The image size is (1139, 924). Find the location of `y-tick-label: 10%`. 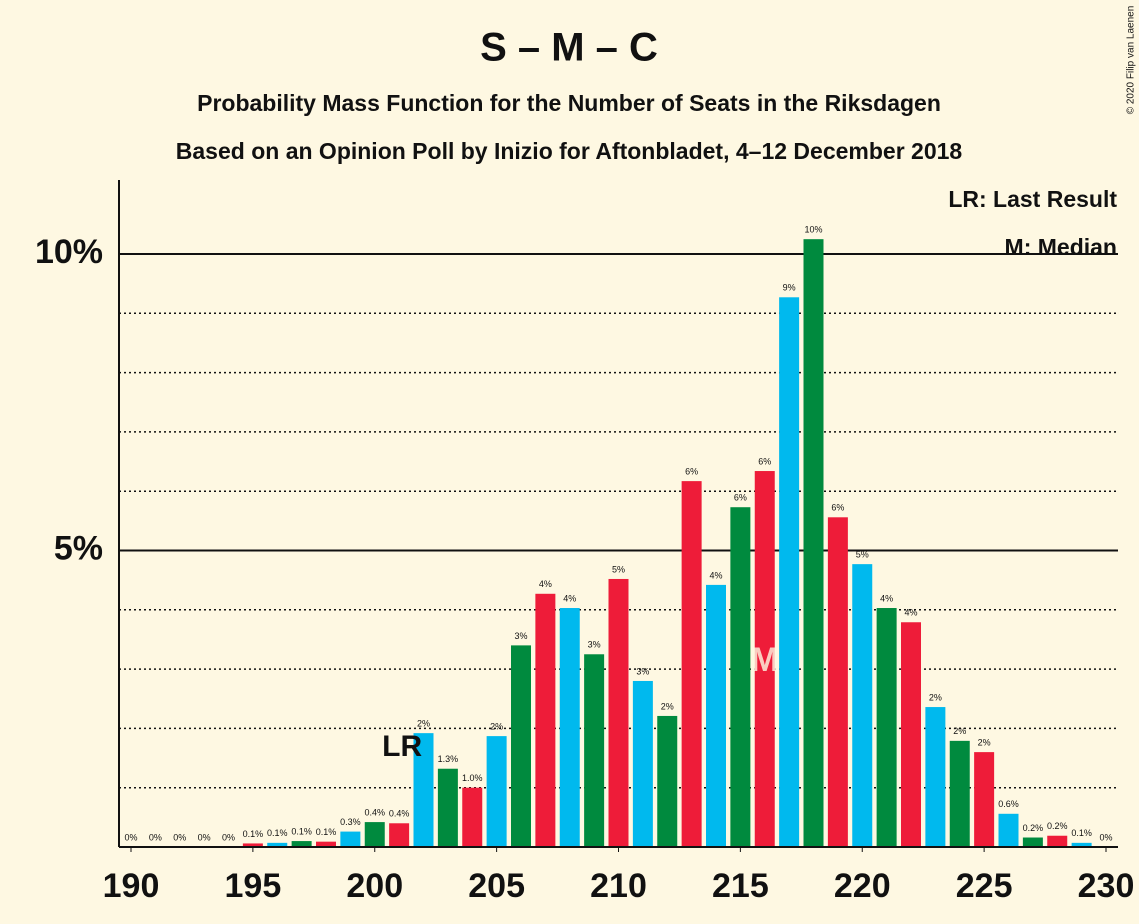

y-tick-label: 10% is located at coordinates (69, 252).